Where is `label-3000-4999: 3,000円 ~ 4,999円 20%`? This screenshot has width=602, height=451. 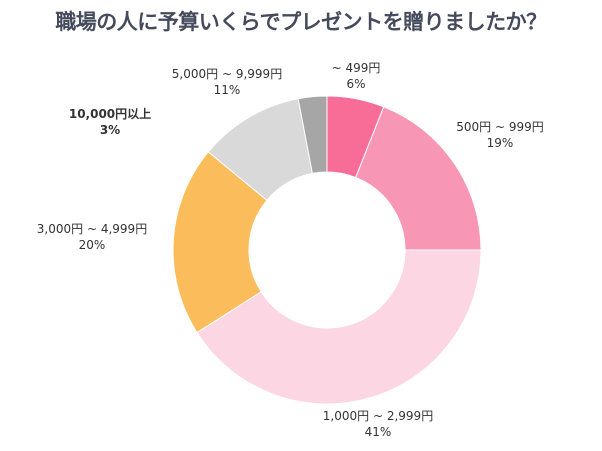
label-3000-4999: 3,000円 ~ 4,999円 20% is located at coordinates (92, 237).